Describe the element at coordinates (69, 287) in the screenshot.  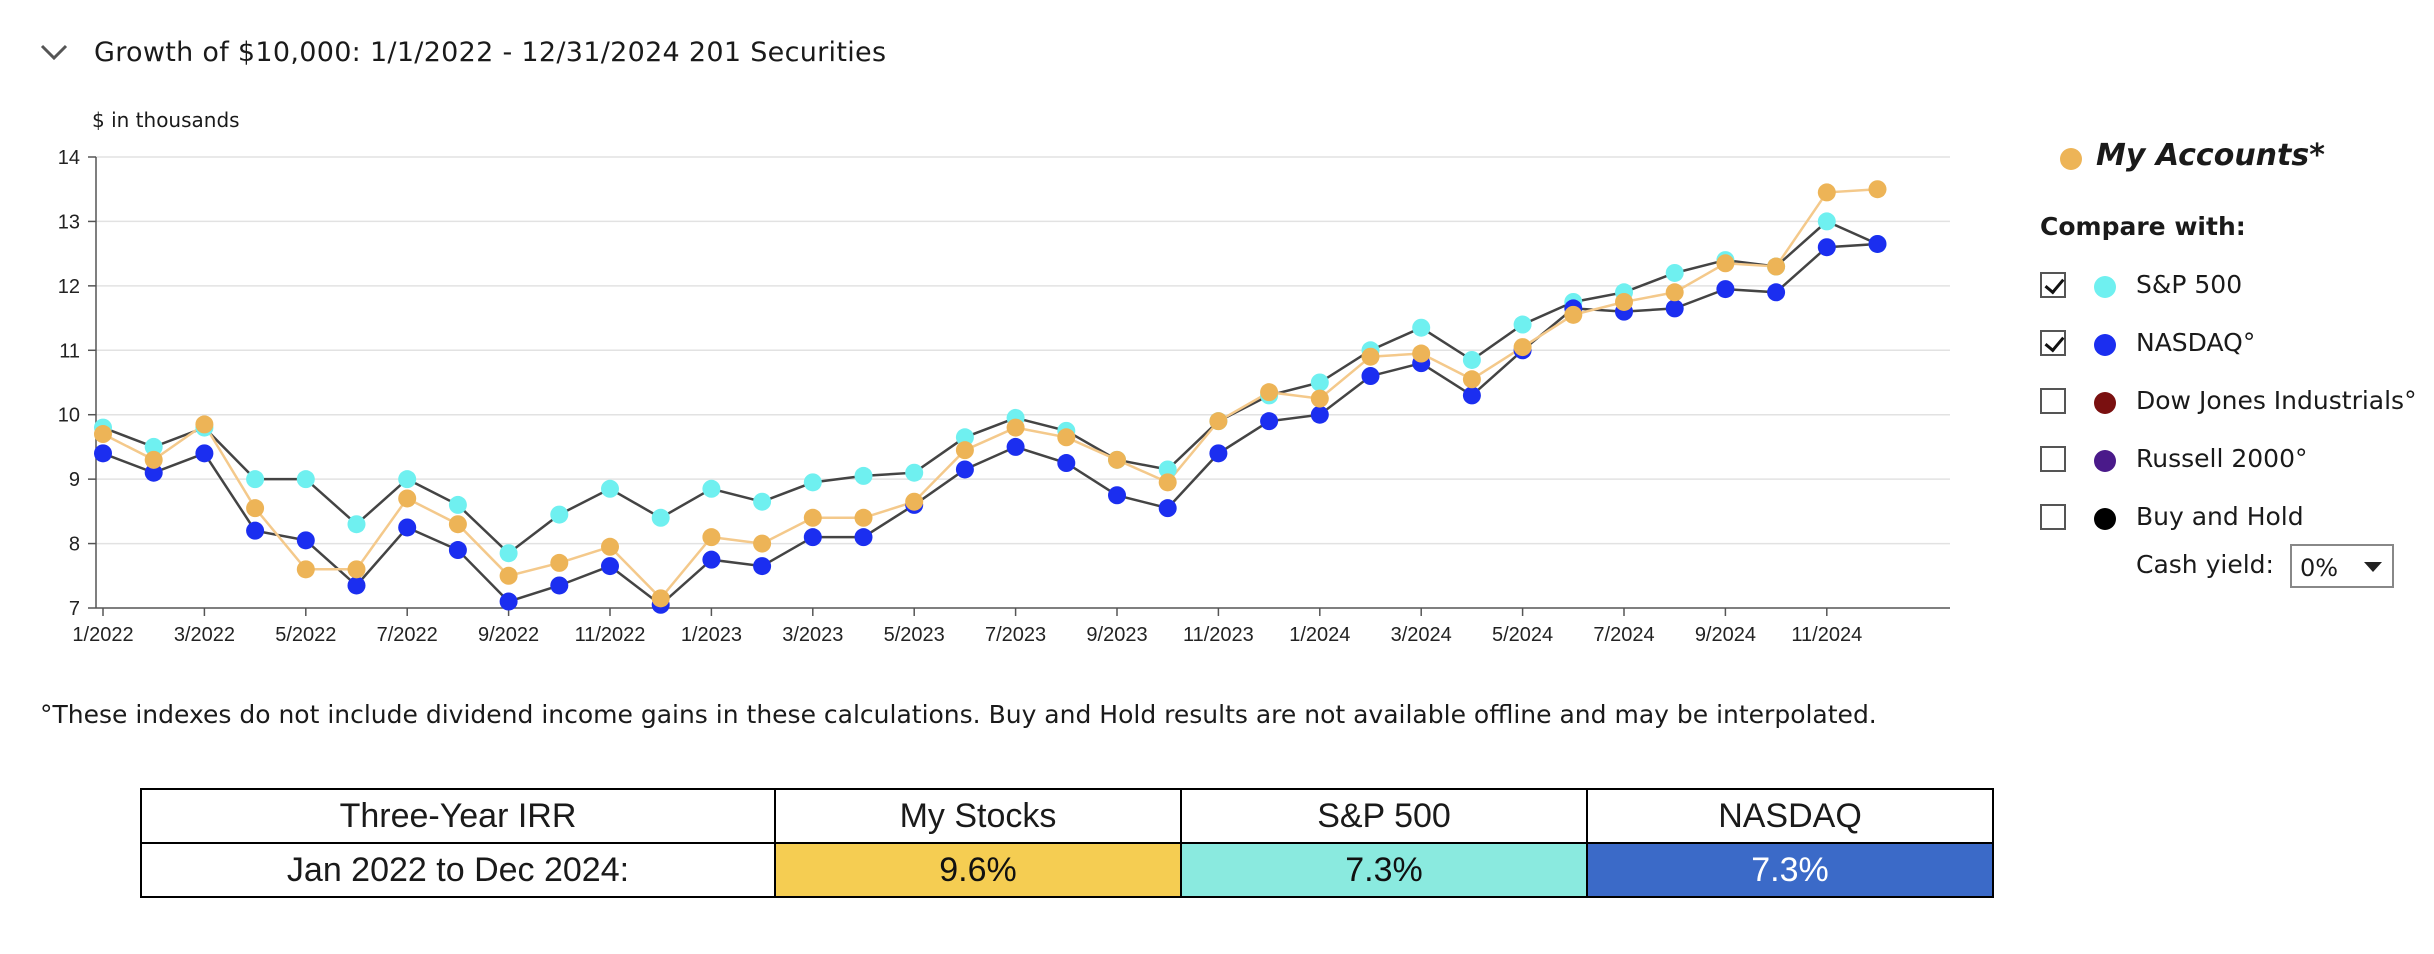
I see `y-tick-label: 12` at that location.